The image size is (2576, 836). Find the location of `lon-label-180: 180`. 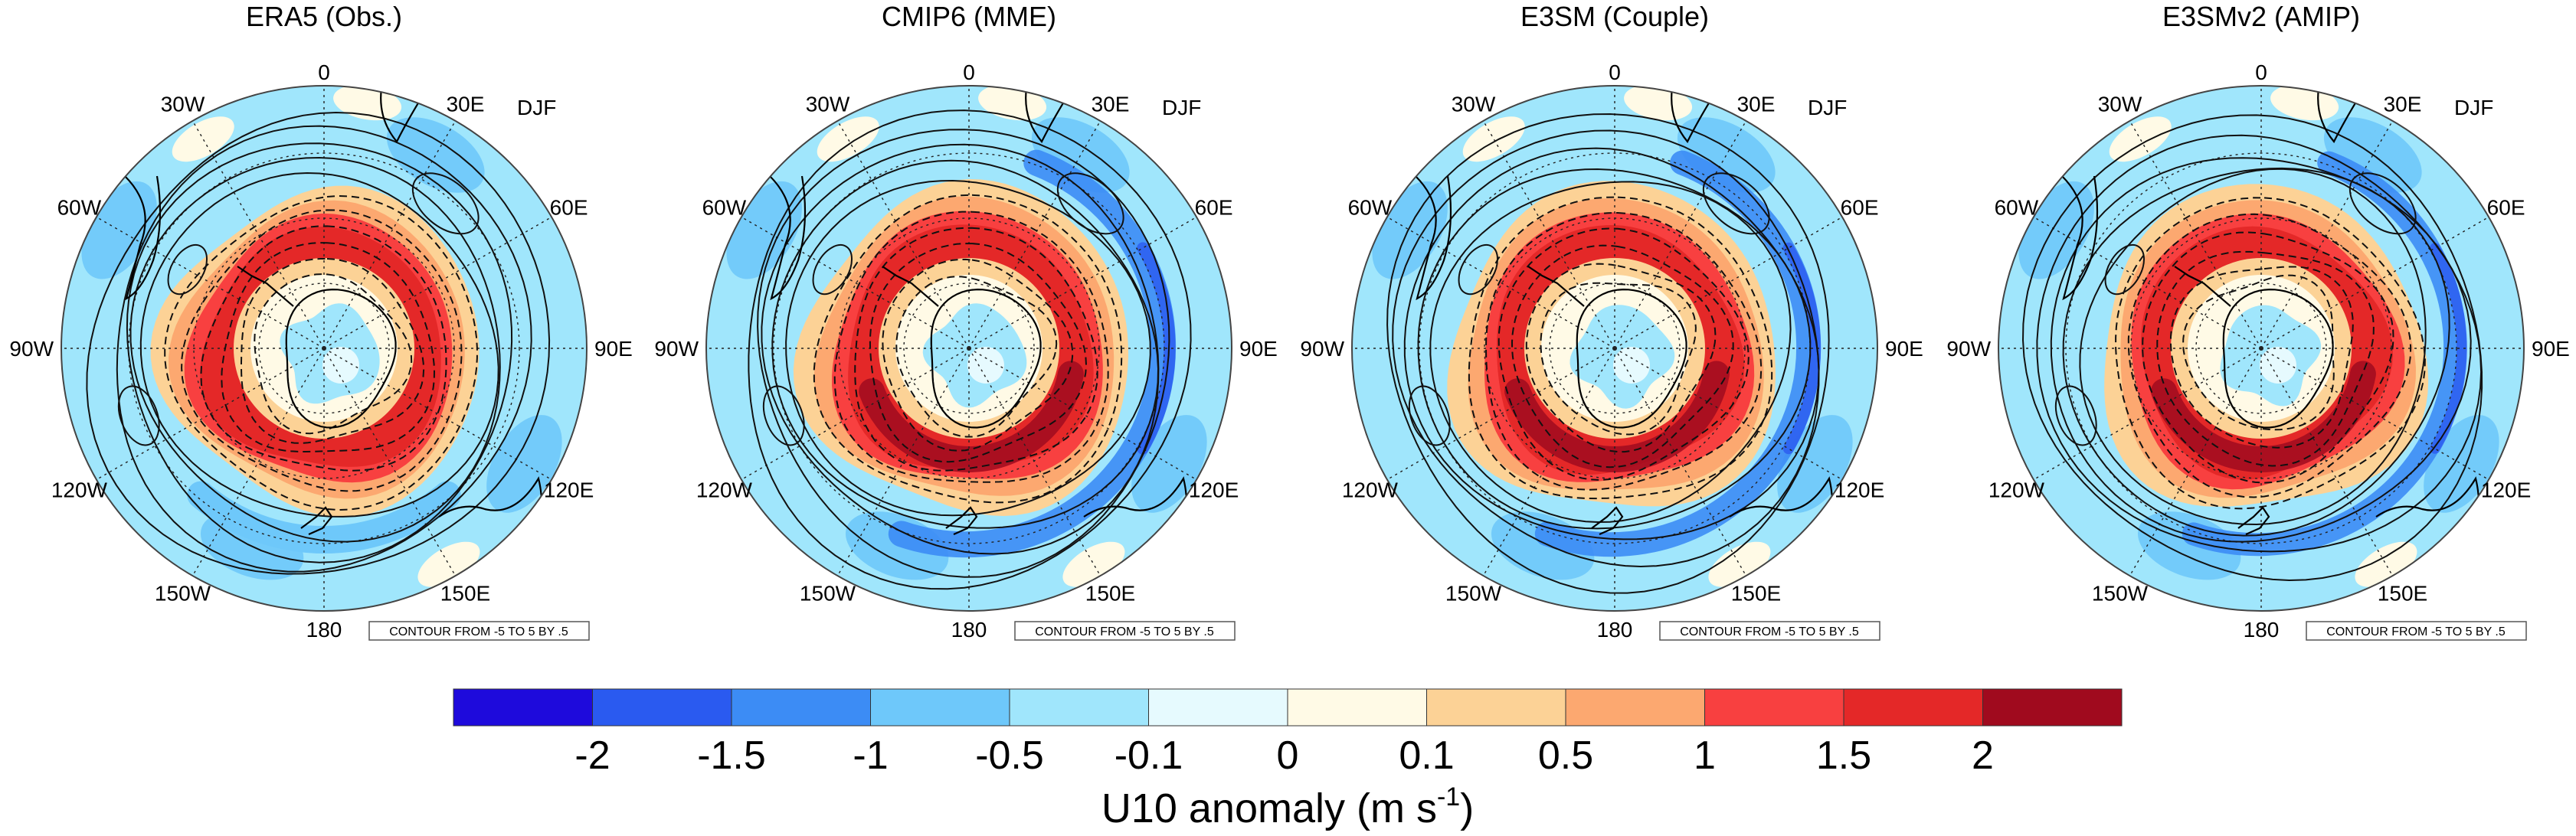

lon-label-180: 180 is located at coordinates (324, 630).